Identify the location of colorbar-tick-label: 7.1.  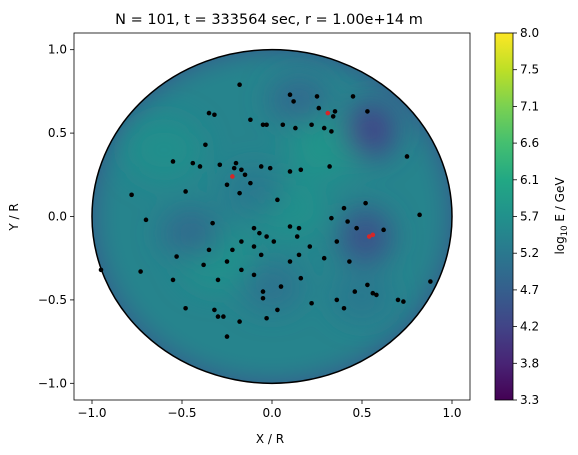
(529, 106).